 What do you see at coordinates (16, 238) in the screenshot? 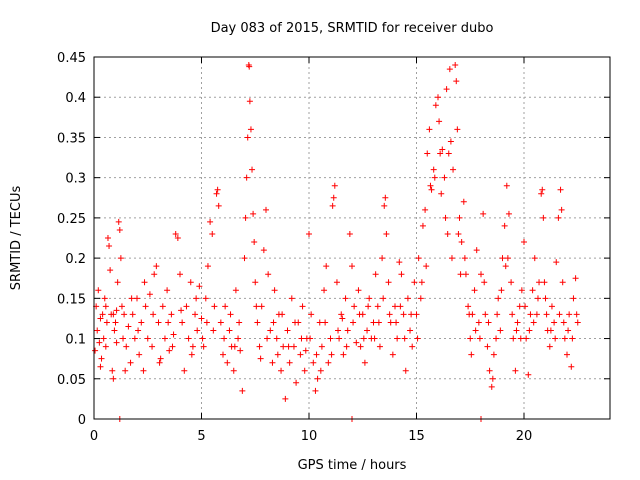
I see `y-axis-label: SRMTID / TECUs` at bounding box center [16, 238].